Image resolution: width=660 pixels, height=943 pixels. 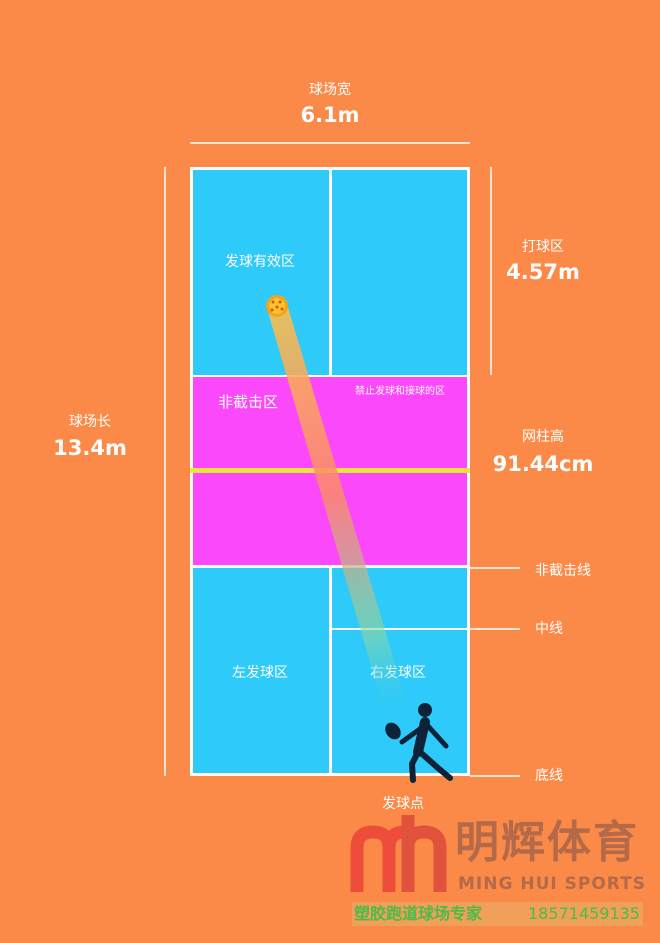 What do you see at coordinates (543, 464) in the screenshot?
I see `net-post-value: 91.44cm` at bounding box center [543, 464].